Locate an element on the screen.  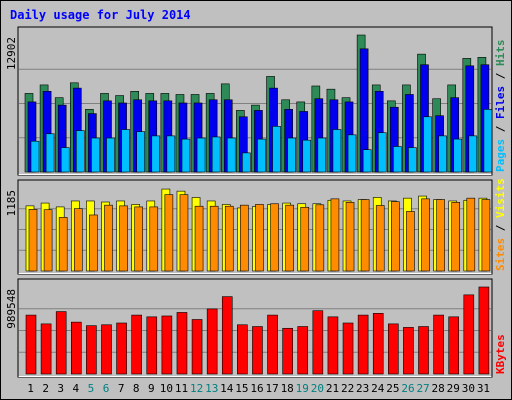
x-tick-label-day-14: 14 is located at coordinates (227, 388).